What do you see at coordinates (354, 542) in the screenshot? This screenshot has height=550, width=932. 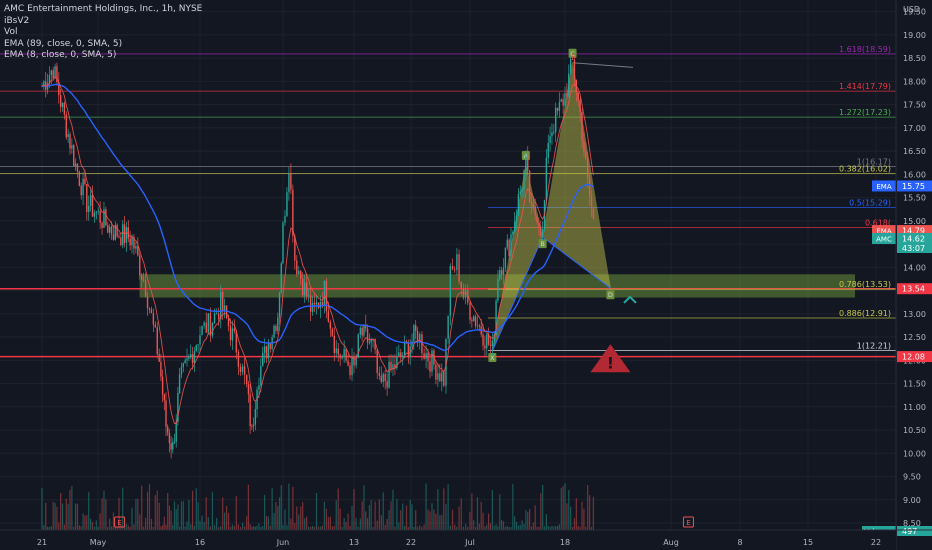 I see `time-tick-label: 13` at bounding box center [354, 542].